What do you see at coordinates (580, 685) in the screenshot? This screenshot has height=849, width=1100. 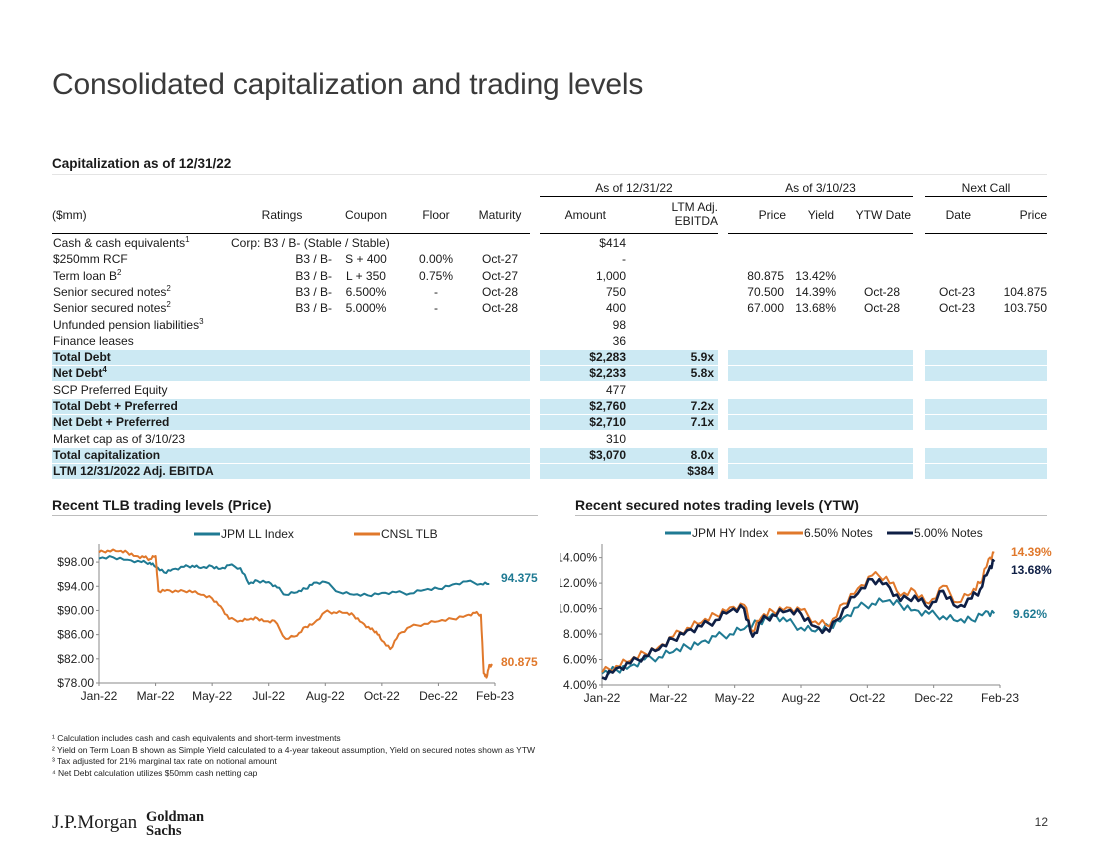 I see `y-tick-label: 4.00%` at bounding box center [580, 685].